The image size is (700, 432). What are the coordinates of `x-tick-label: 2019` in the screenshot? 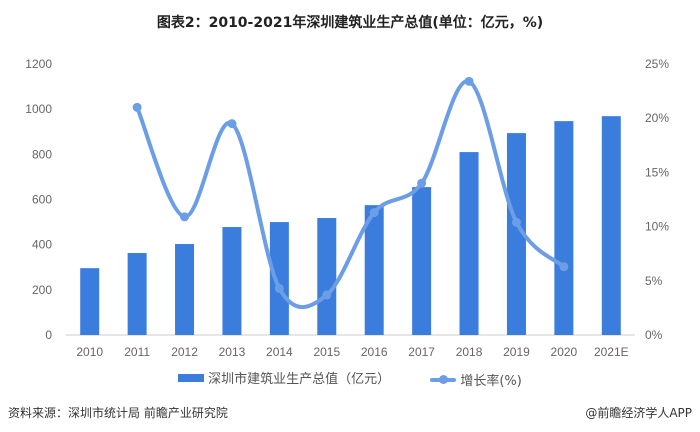 It's located at (516, 352).